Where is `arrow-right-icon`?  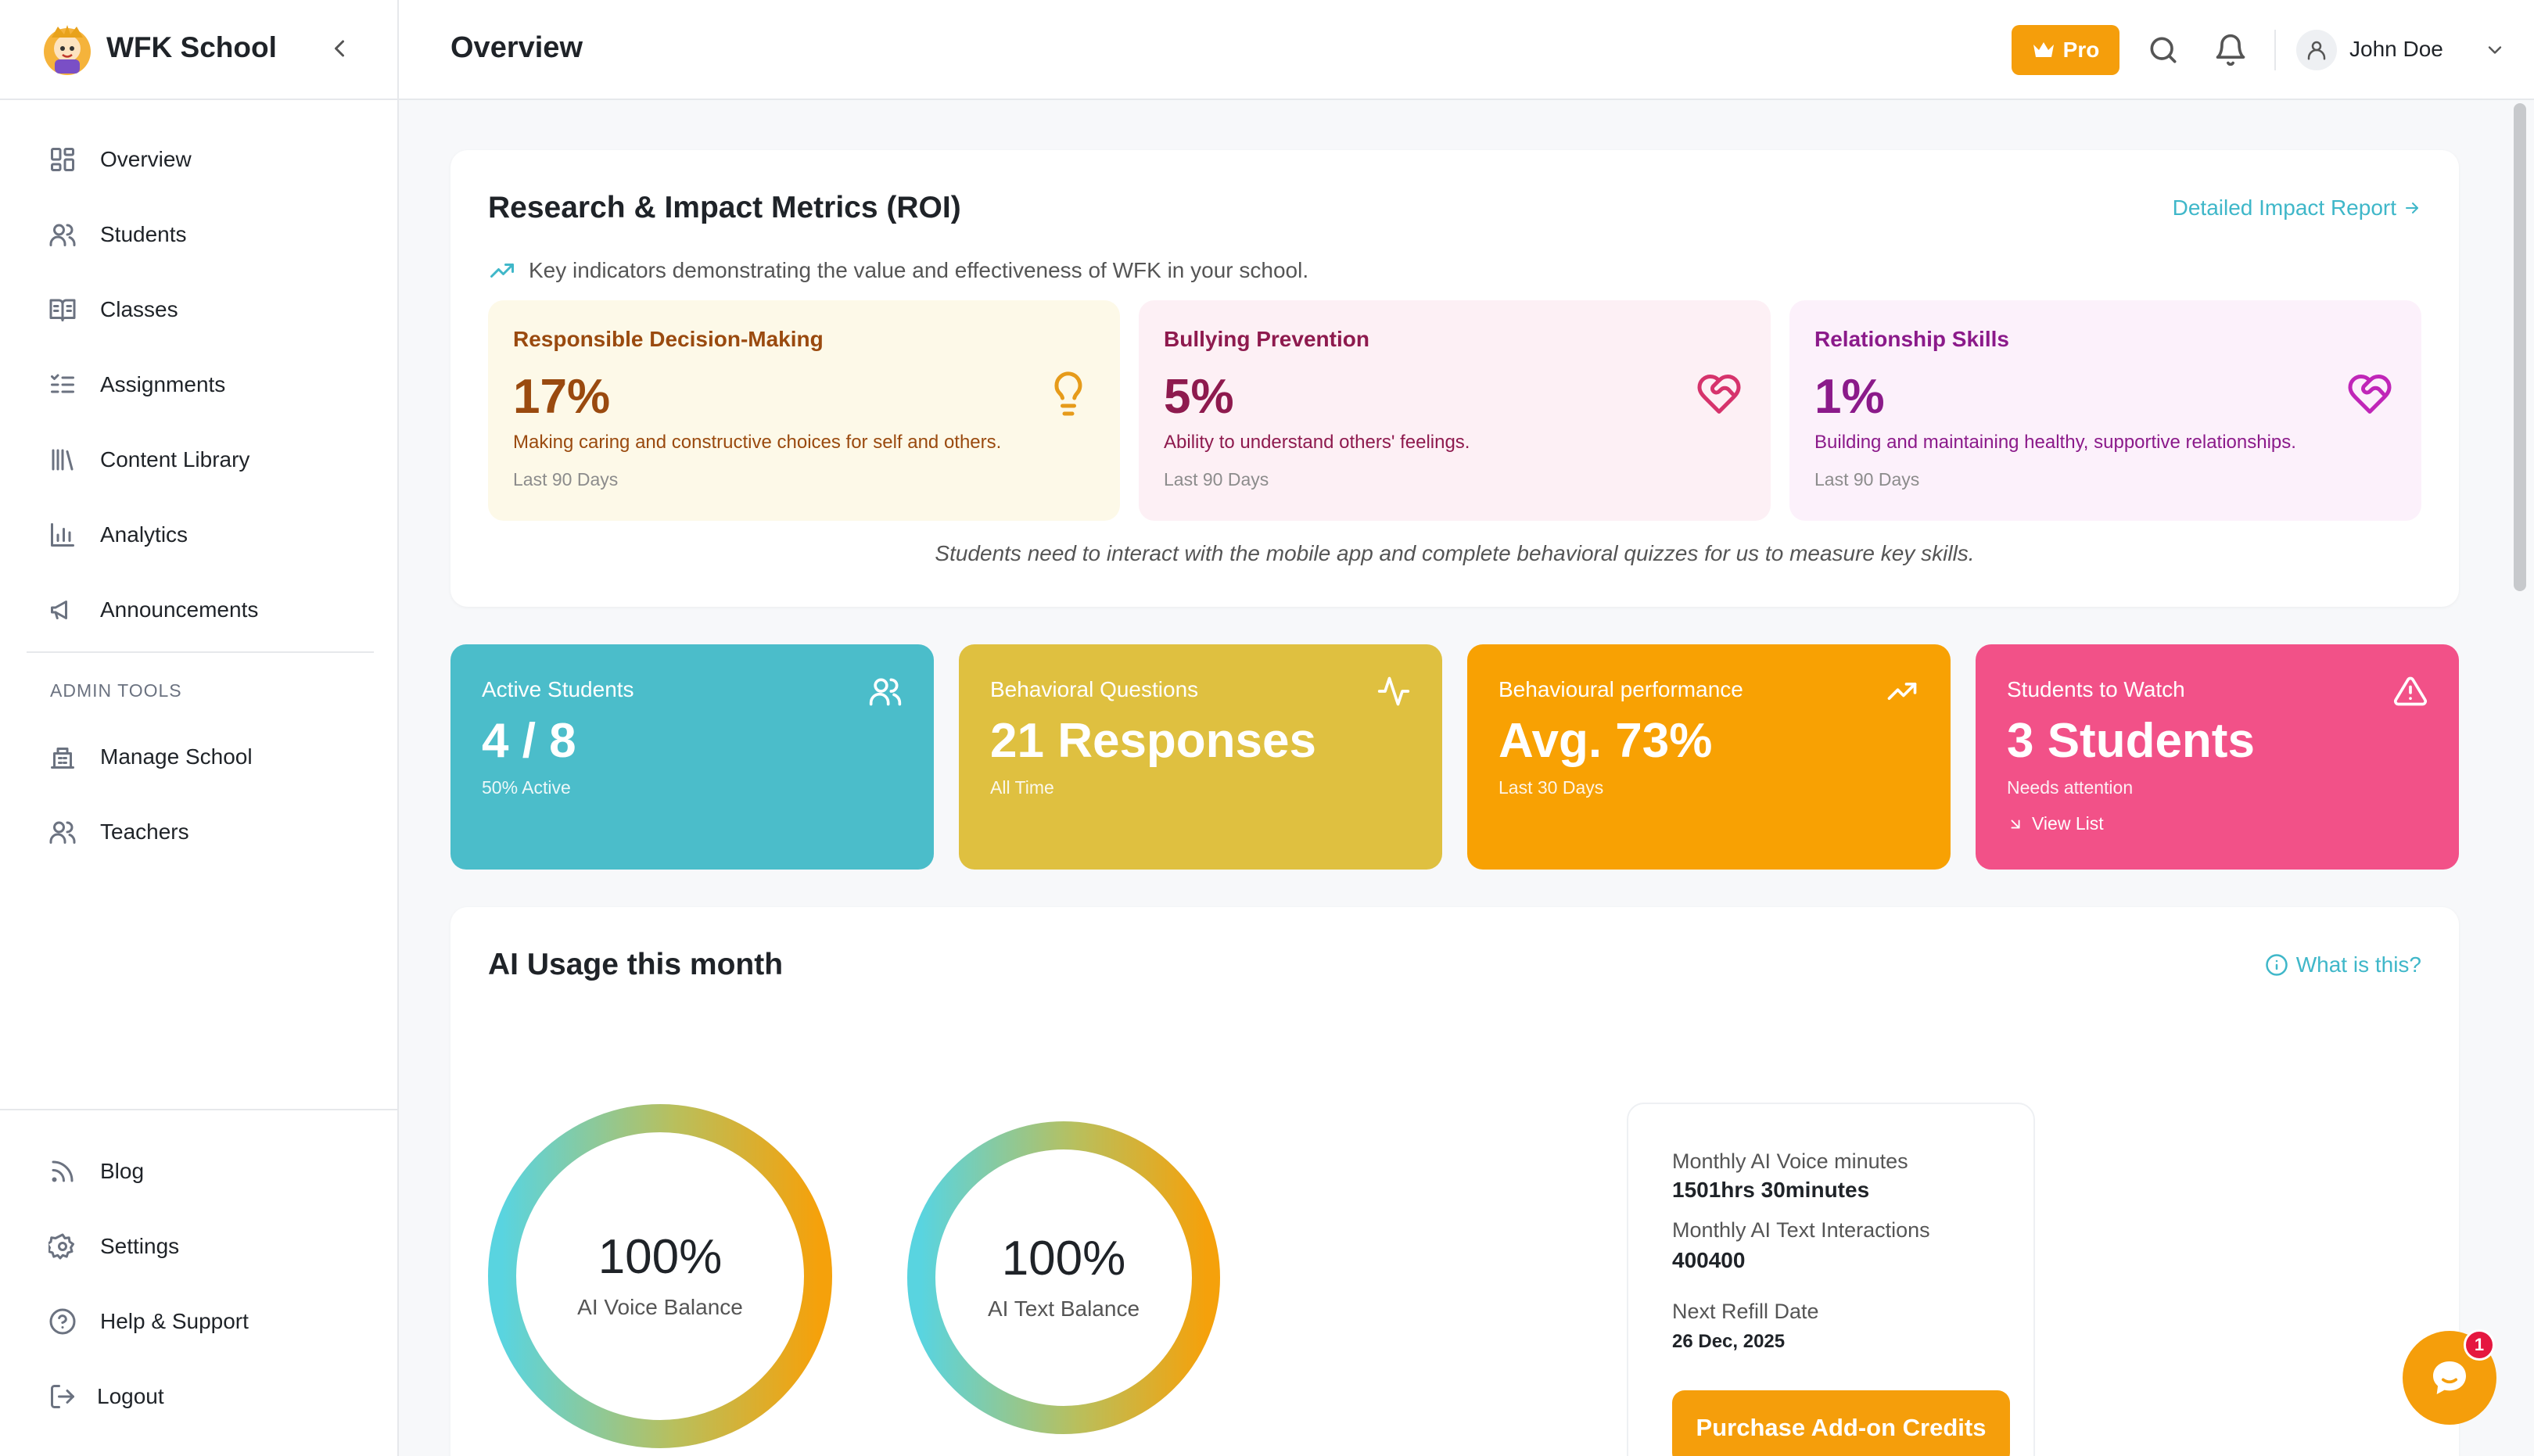 arrow-right-icon is located at coordinates (2412, 208).